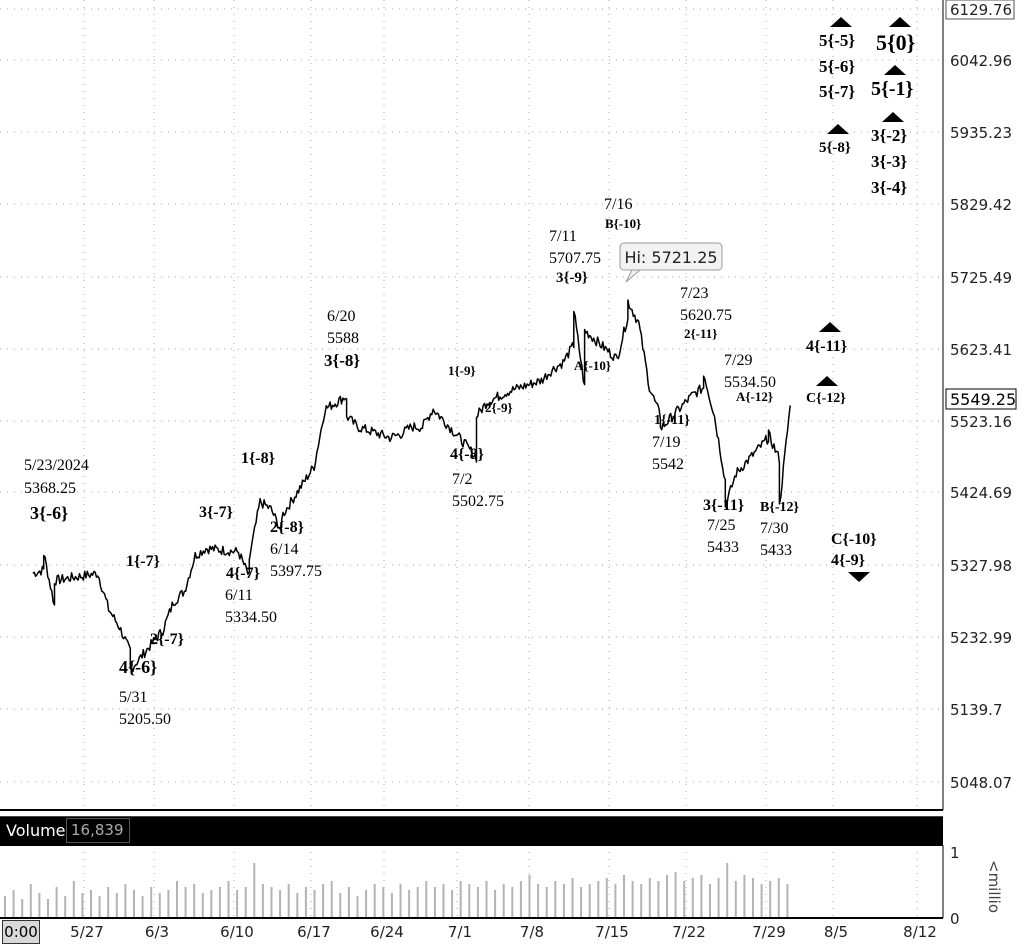 This screenshot has width=1024, height=947. Describe the element at coordinates (471, 831) in the screenshot. I see `volume-header-bar` at that location.